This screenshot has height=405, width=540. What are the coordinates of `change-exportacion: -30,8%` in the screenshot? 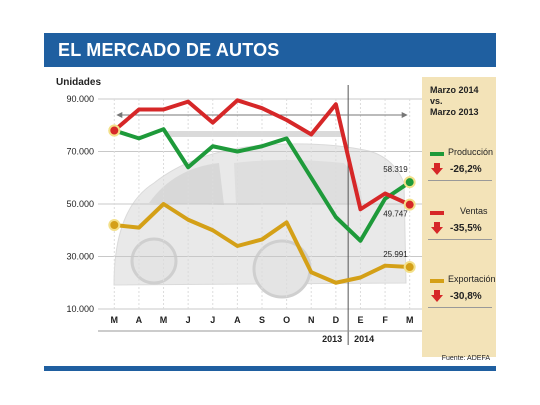 It's located at (466, 296).